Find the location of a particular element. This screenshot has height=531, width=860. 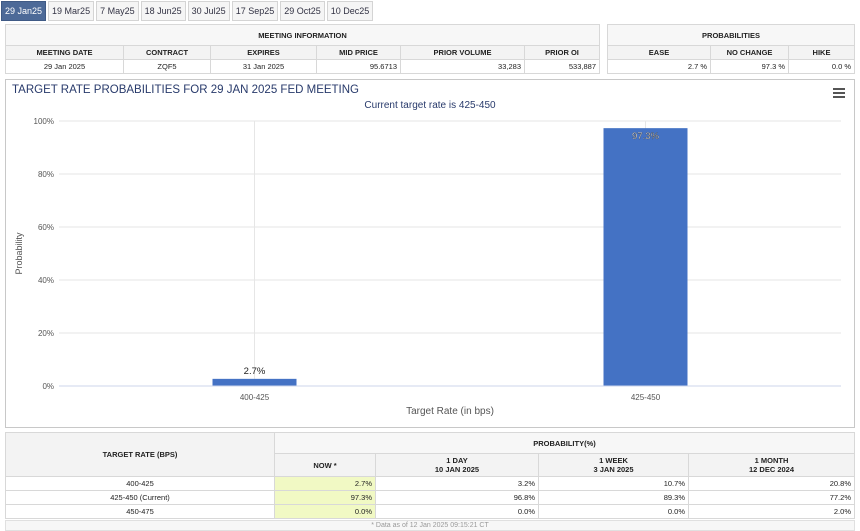

month-cell: 77.2% is located at coordinates (771, 497).